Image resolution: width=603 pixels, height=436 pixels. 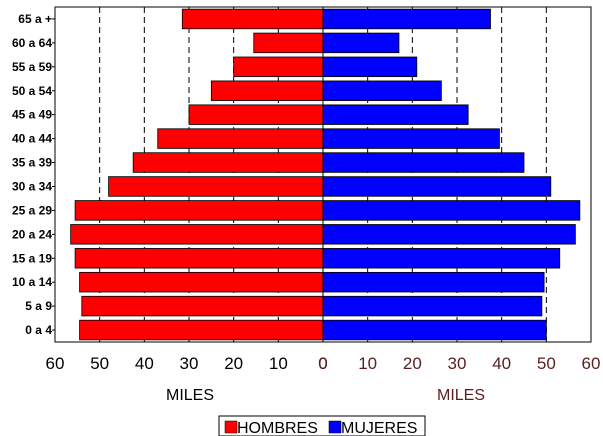 I want to click on x-tick-label-right: 50, so click(x=546, y=363).